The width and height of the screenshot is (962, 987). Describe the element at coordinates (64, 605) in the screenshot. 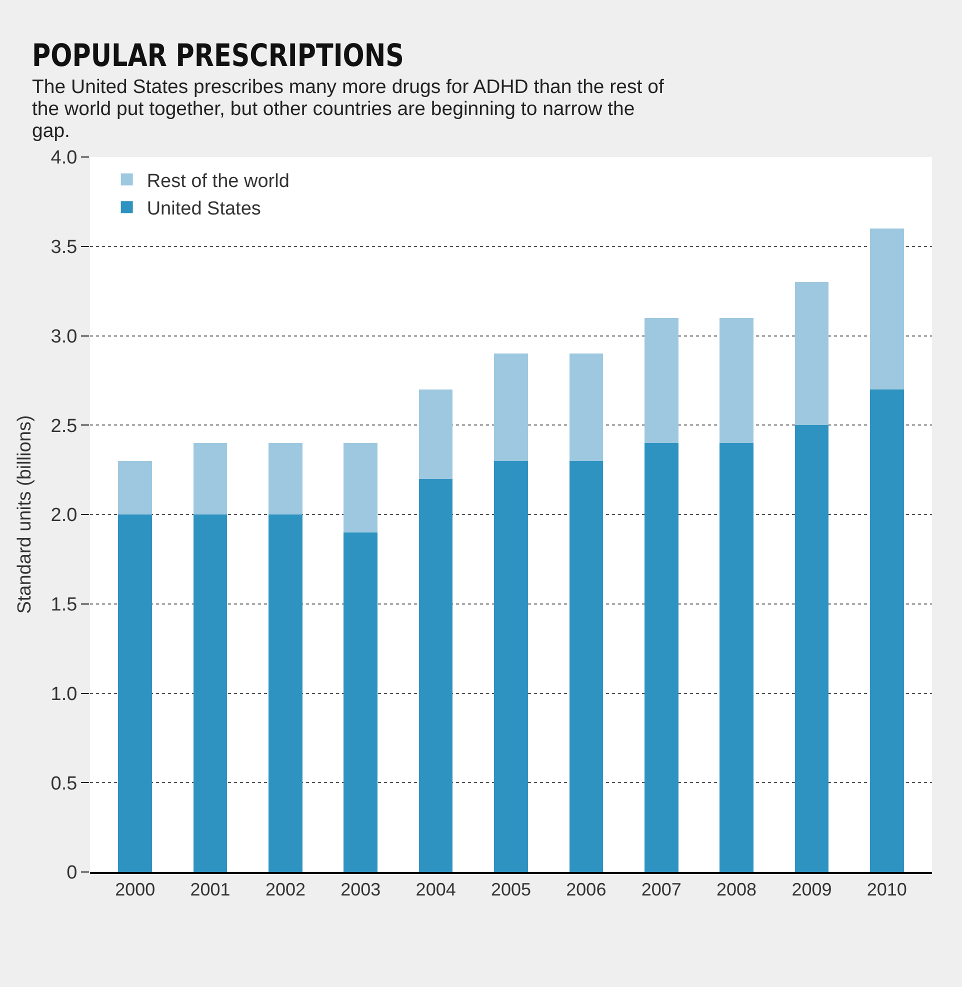

I see `y-tick-label: 1.5` at that location.